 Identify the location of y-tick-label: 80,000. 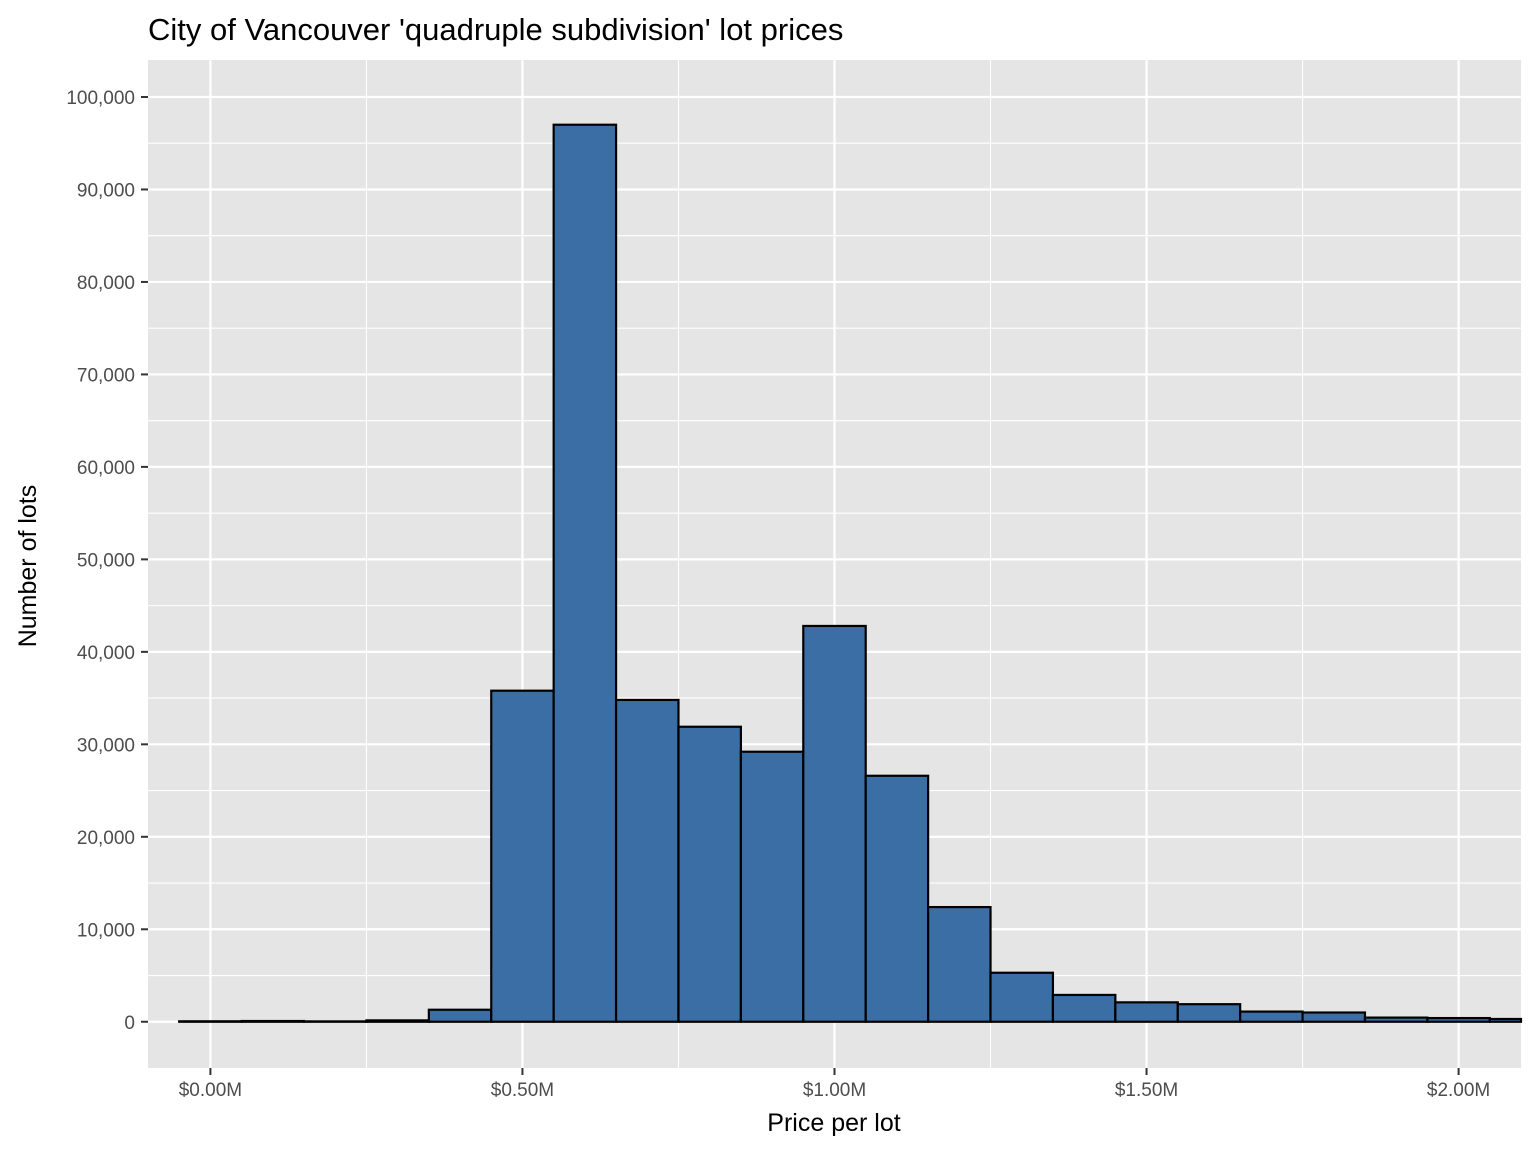
(106, 283).